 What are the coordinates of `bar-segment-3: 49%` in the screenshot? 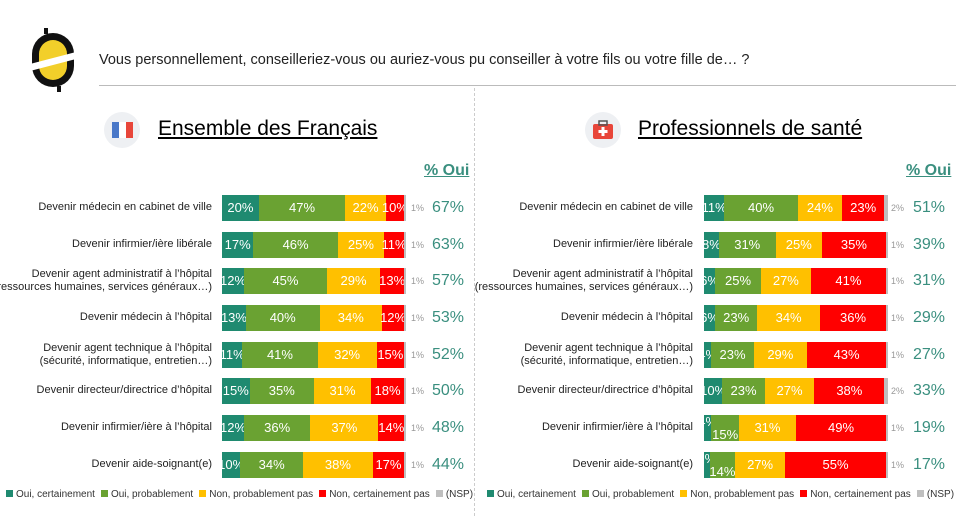 It's located at (841, 428).